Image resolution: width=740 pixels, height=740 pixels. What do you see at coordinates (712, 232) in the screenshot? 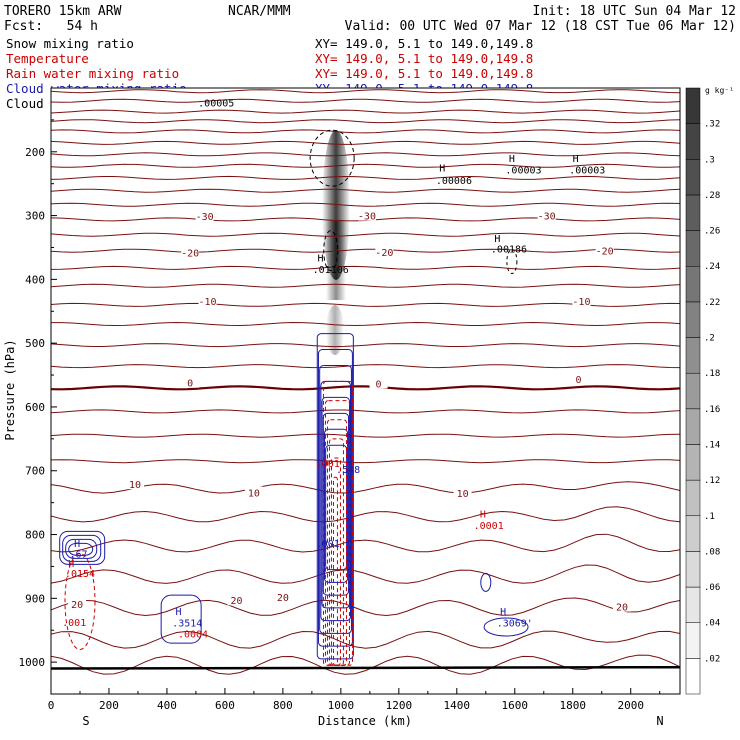
I see `colorbar-tick-label: .26` at bounding box center [712, 232].